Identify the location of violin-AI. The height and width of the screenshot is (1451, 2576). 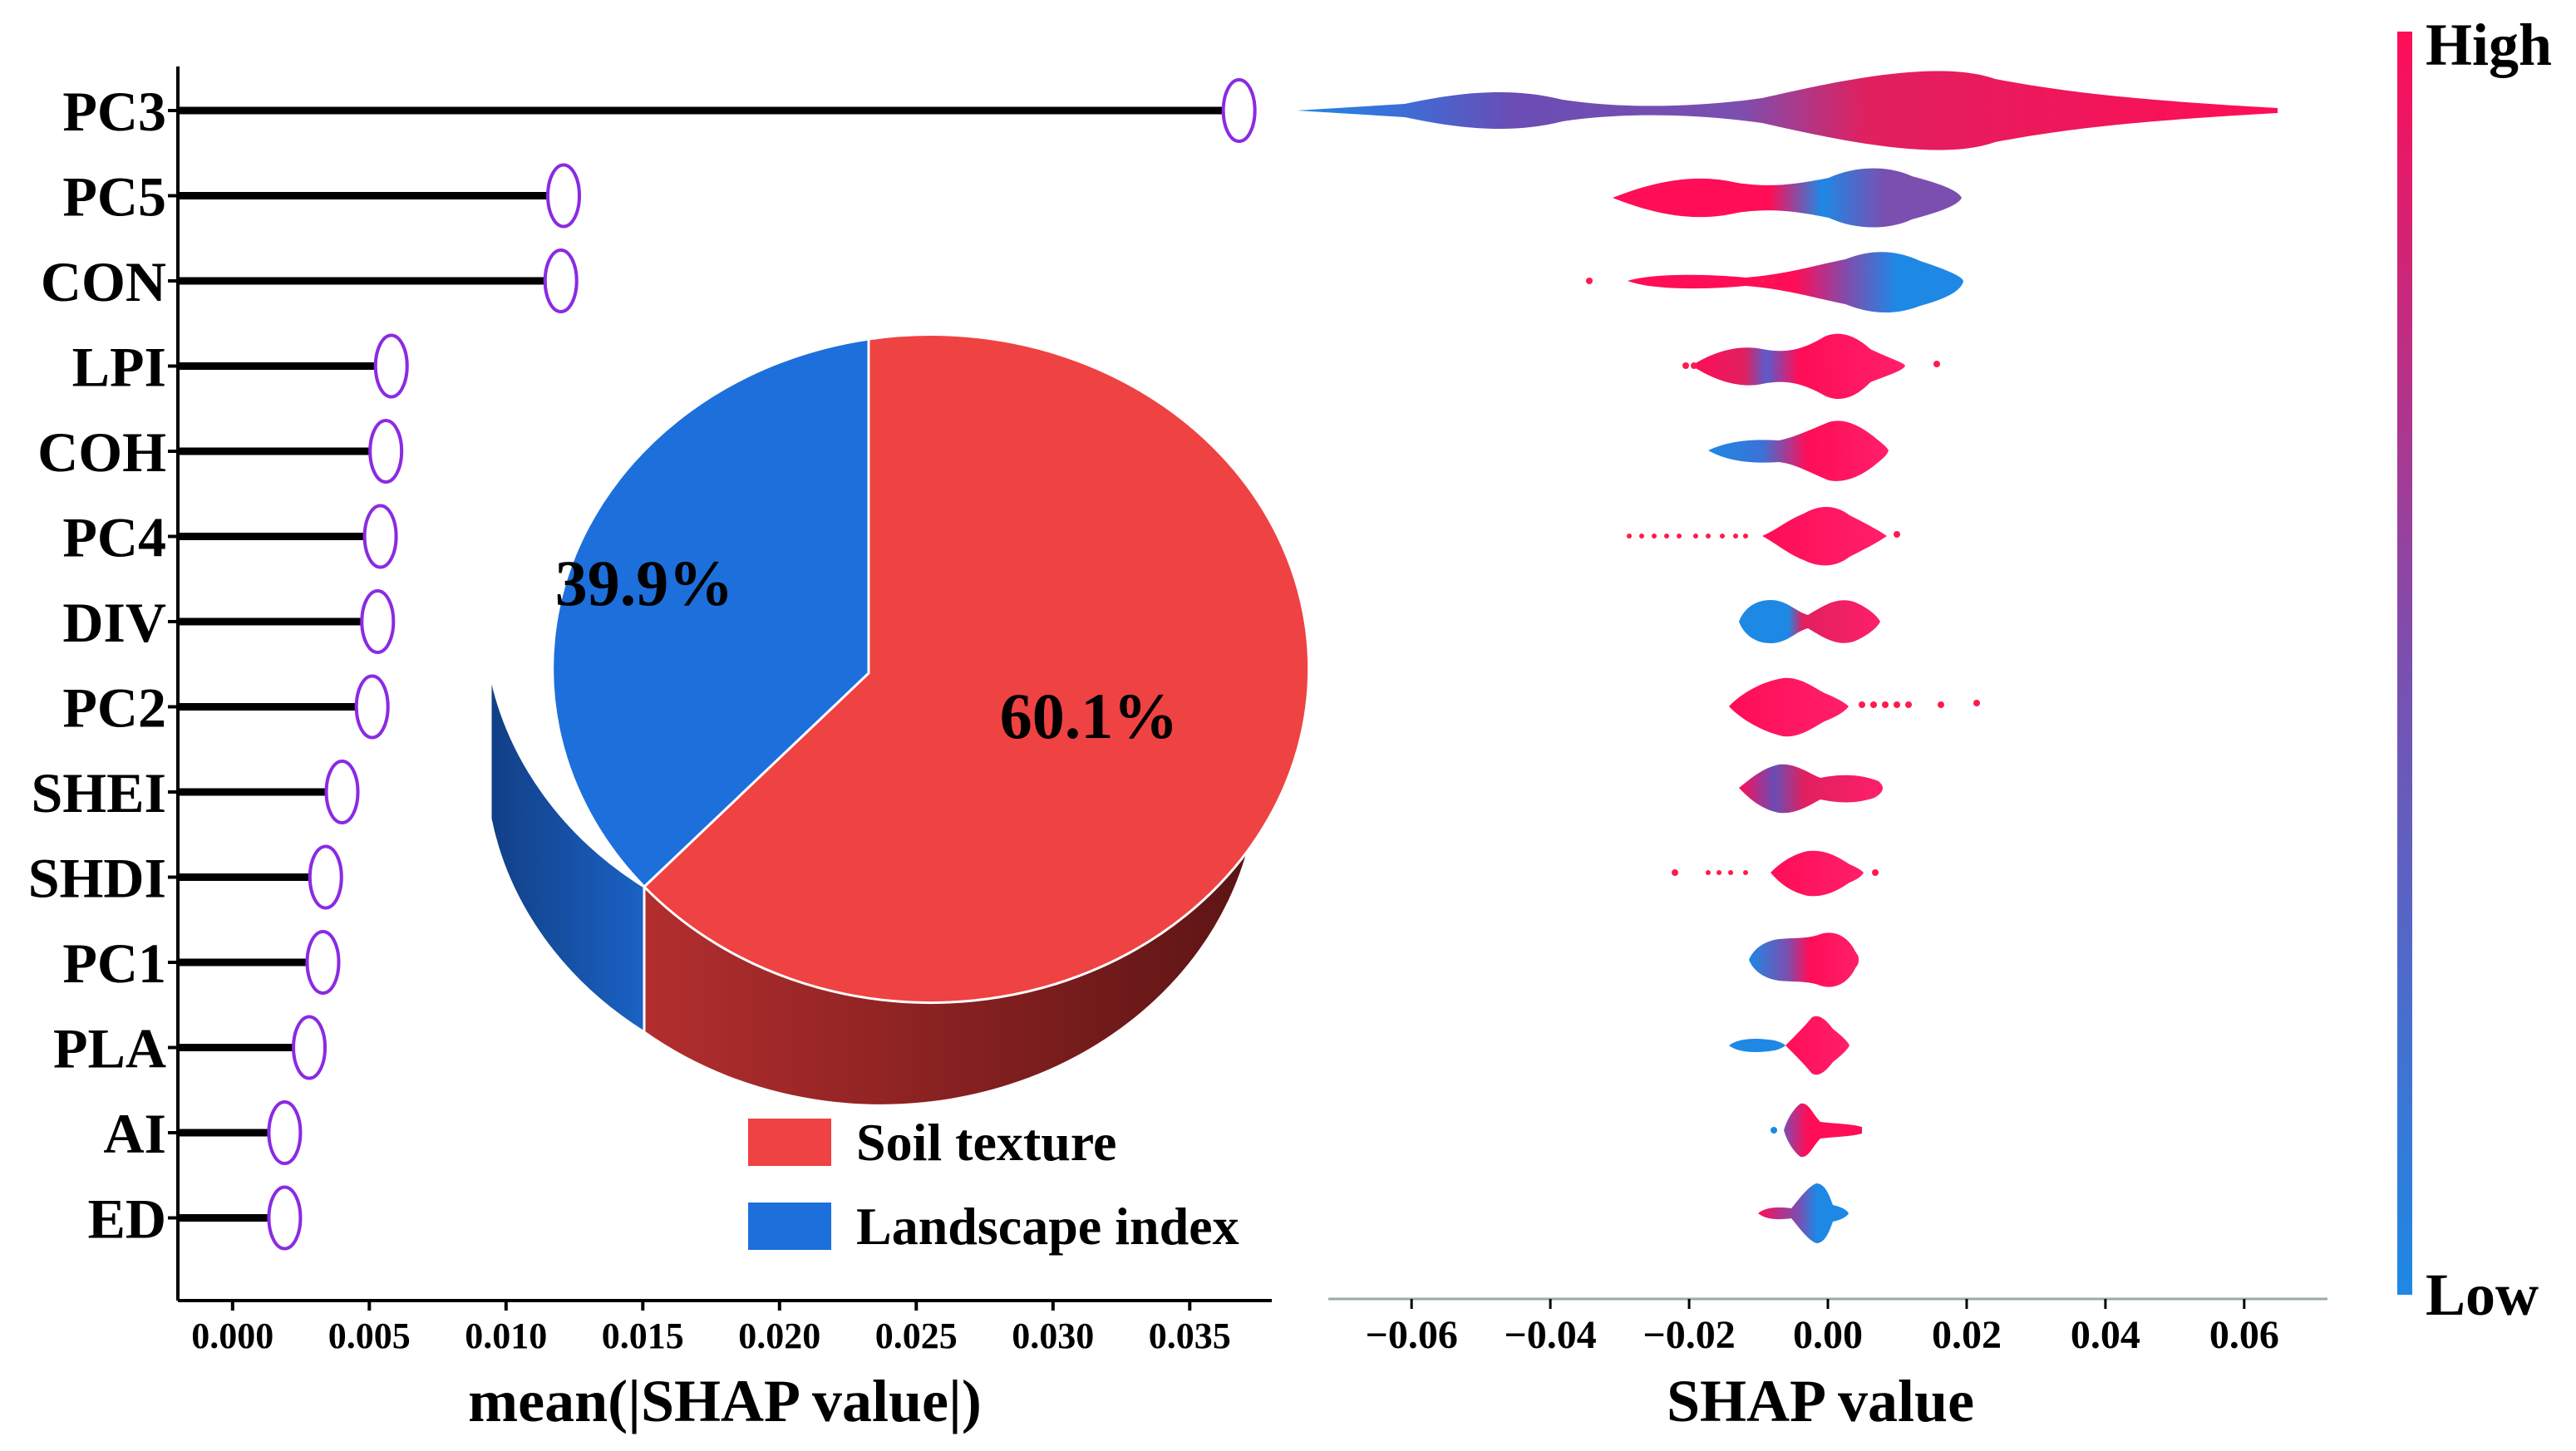
(1823, 1131).